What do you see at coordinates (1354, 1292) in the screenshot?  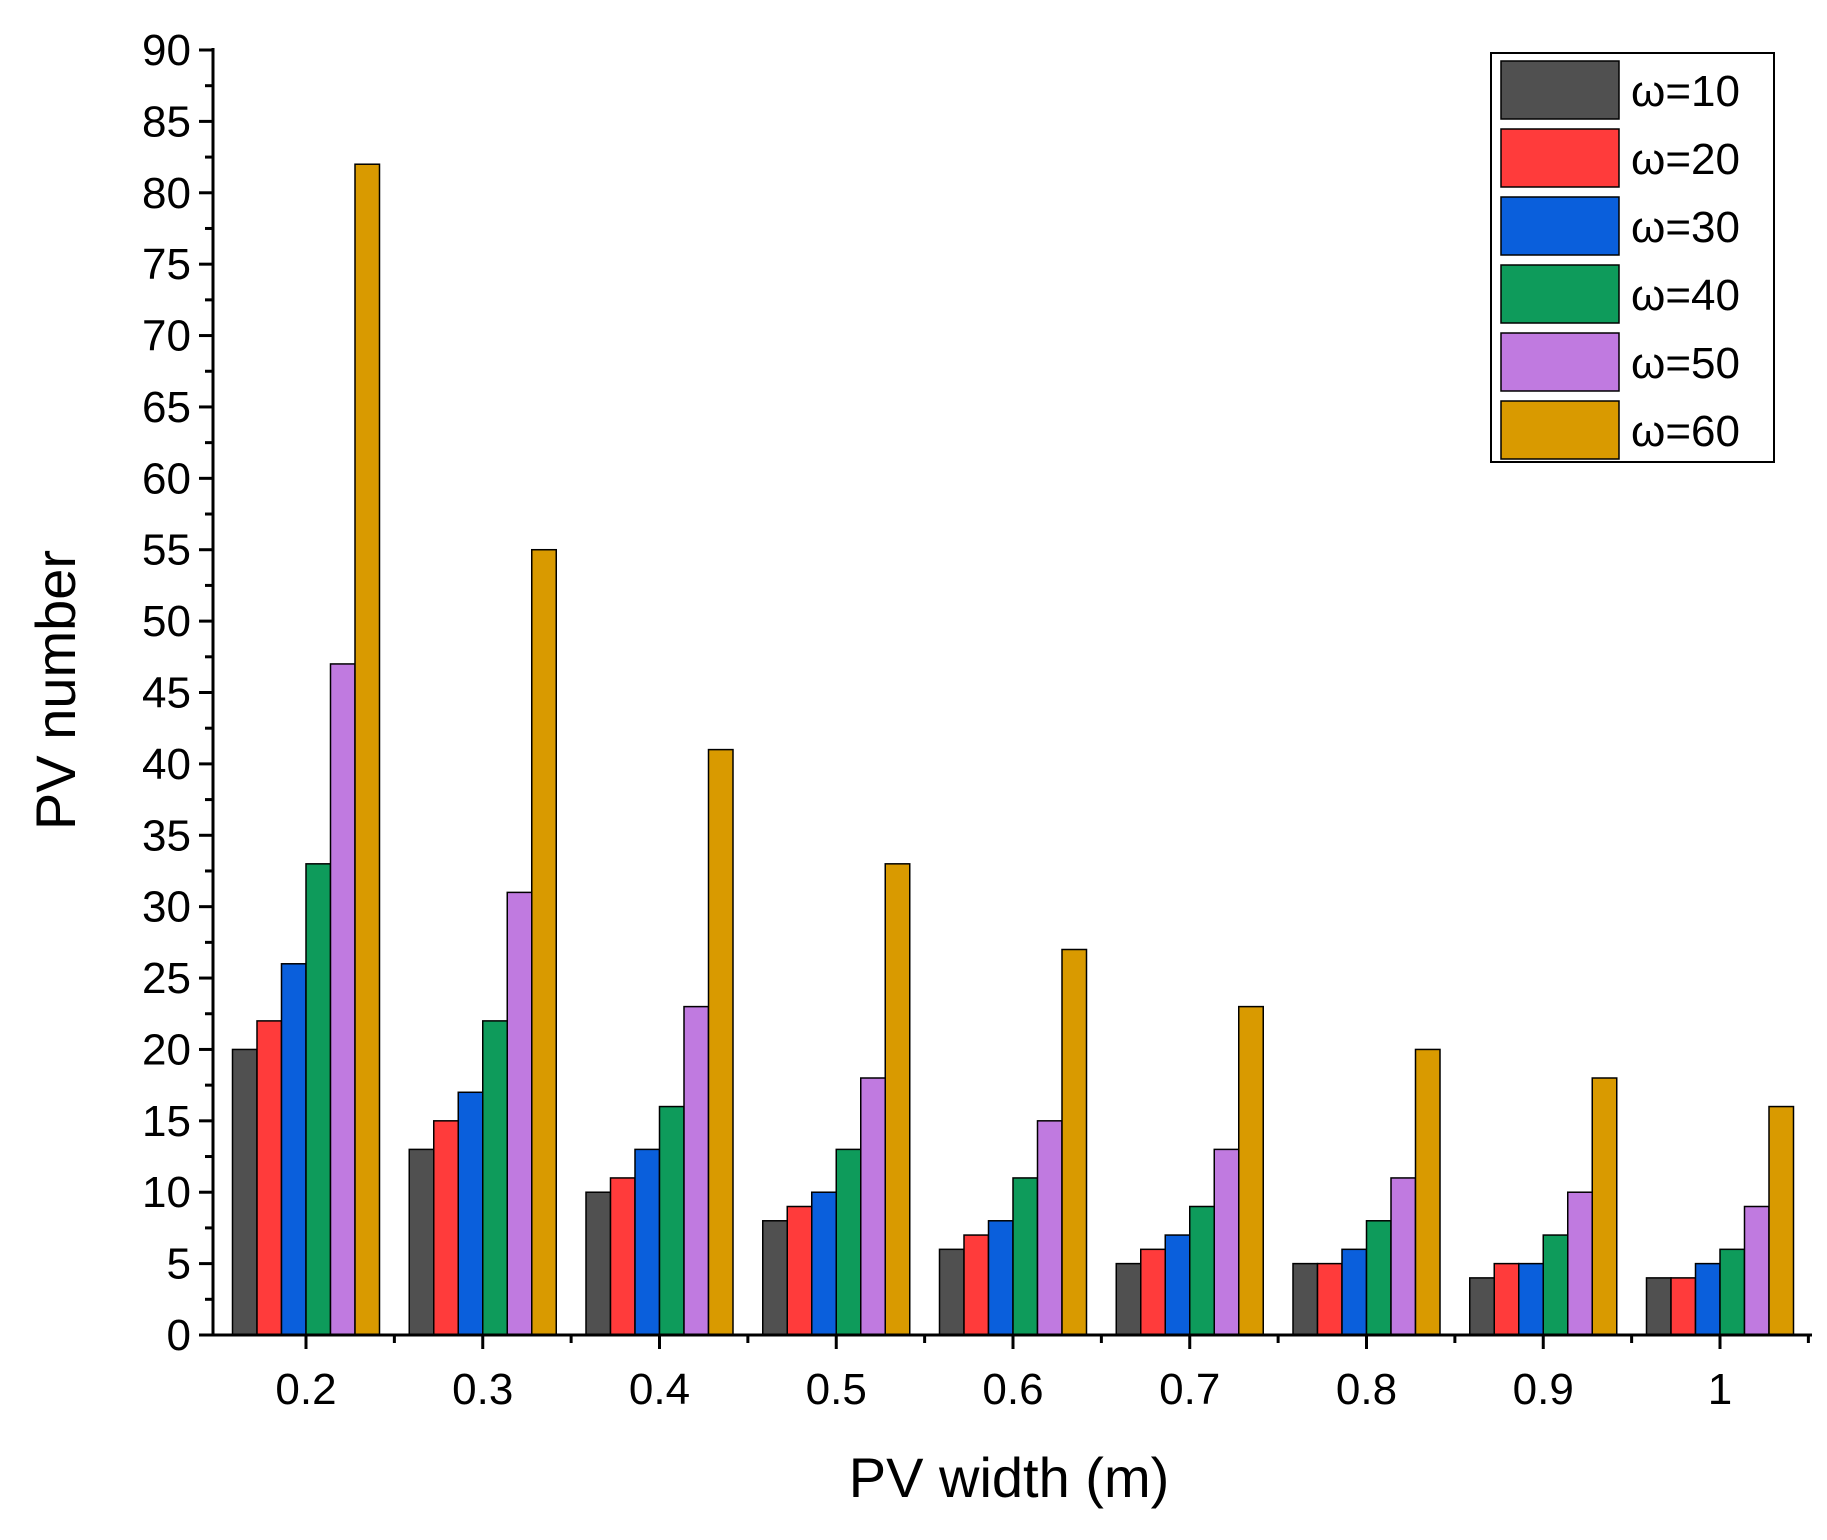 I see `bar-ω=30-0.8` at bounding box center [1354, 1292].